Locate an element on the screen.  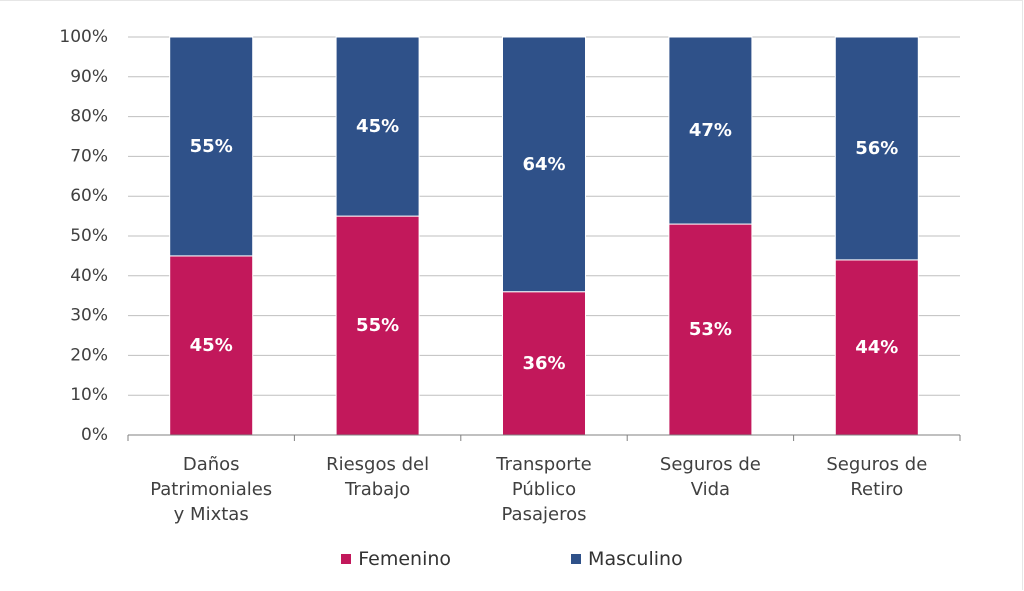
data-label: 53% is located at coordinates (710, 329).